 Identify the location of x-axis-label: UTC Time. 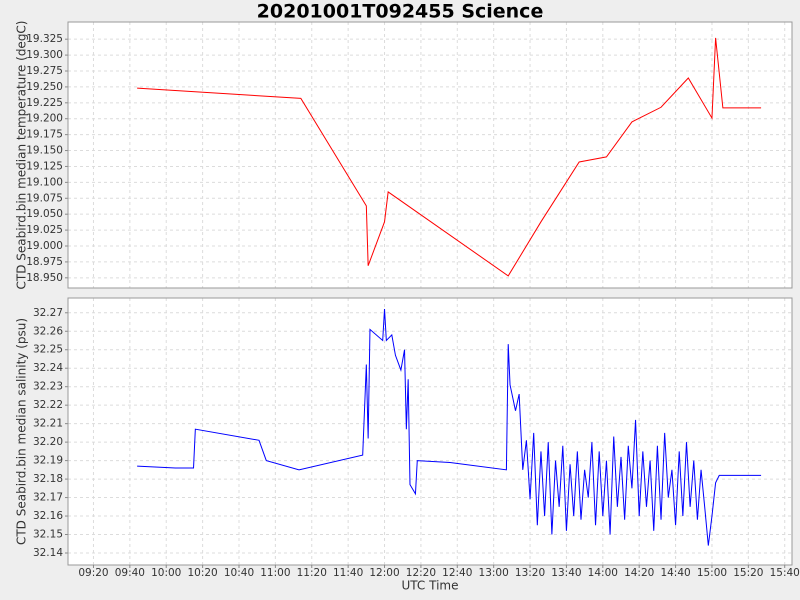
(430, 586).